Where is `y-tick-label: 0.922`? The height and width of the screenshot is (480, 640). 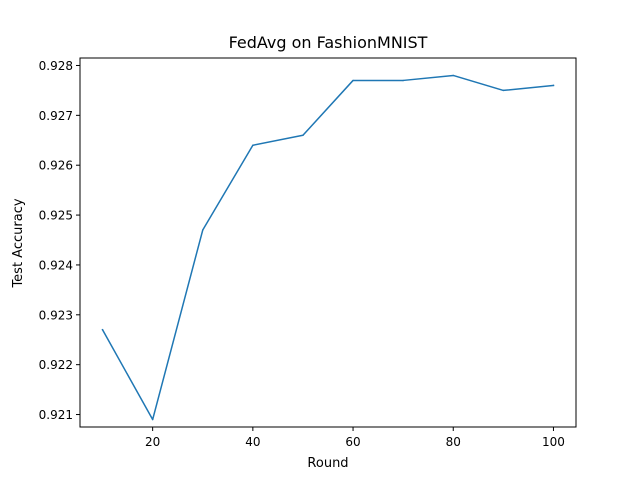
y-tick-label: 0.922 is located at coordinates (56, 365).